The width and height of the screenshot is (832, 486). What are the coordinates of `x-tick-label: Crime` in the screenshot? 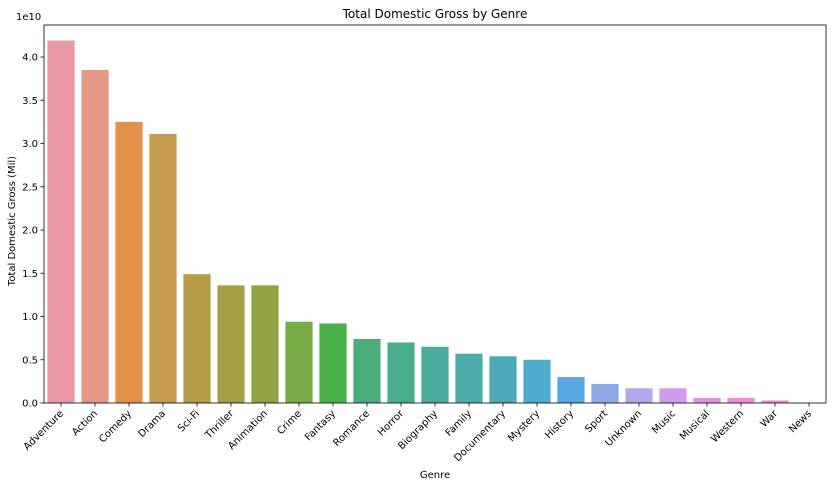 It's located at (289, 422).